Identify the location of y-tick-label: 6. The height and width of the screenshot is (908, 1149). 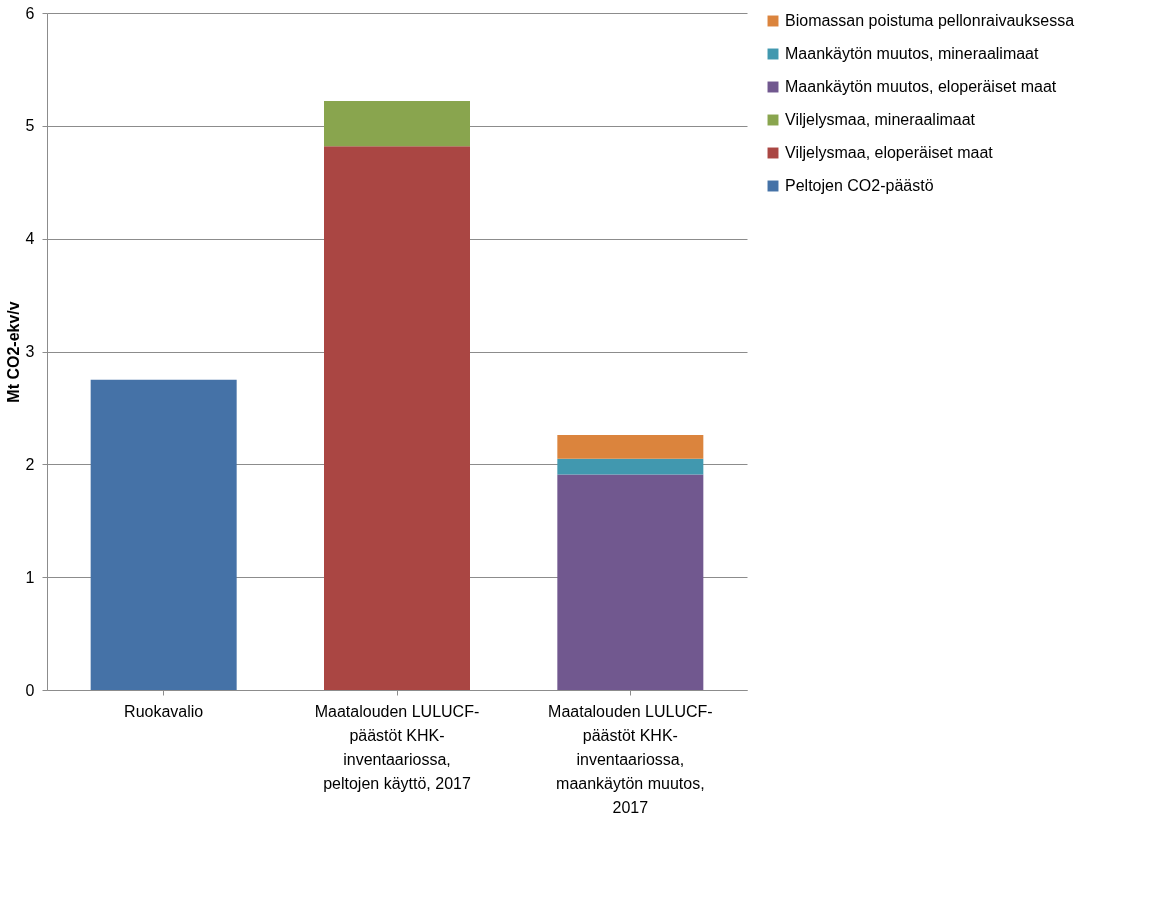
(30, 13).